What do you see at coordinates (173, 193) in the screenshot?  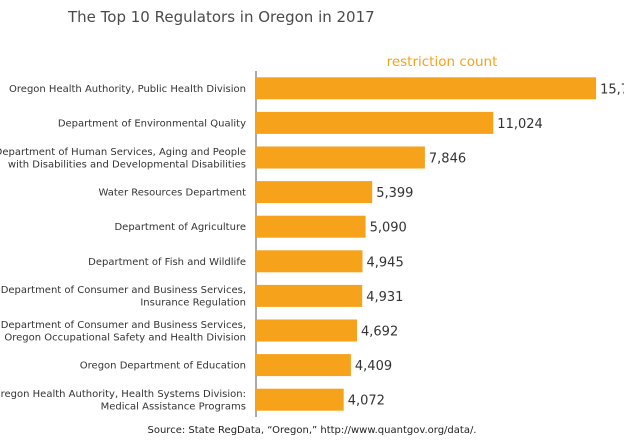 I see `category-label-4: Water Resources Department` at bounding box center [173, 193].